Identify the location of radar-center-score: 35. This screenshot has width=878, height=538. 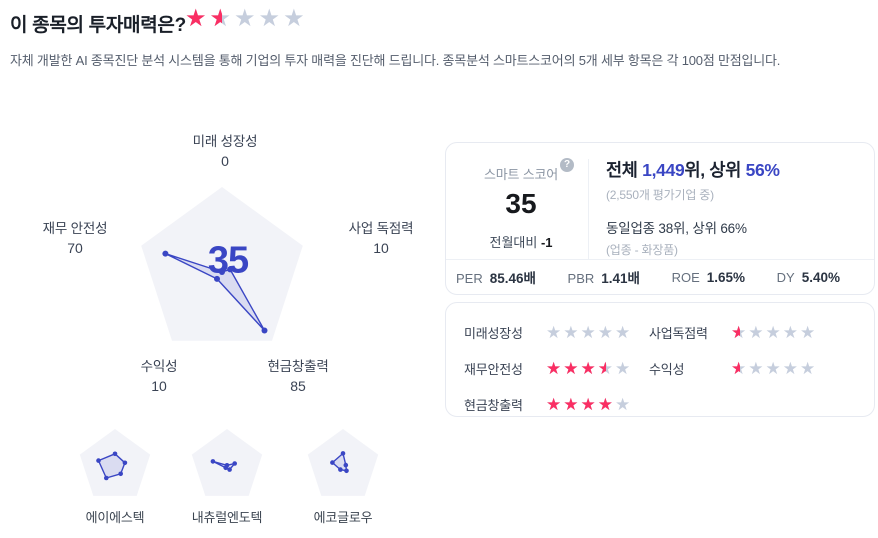
(228, 260).